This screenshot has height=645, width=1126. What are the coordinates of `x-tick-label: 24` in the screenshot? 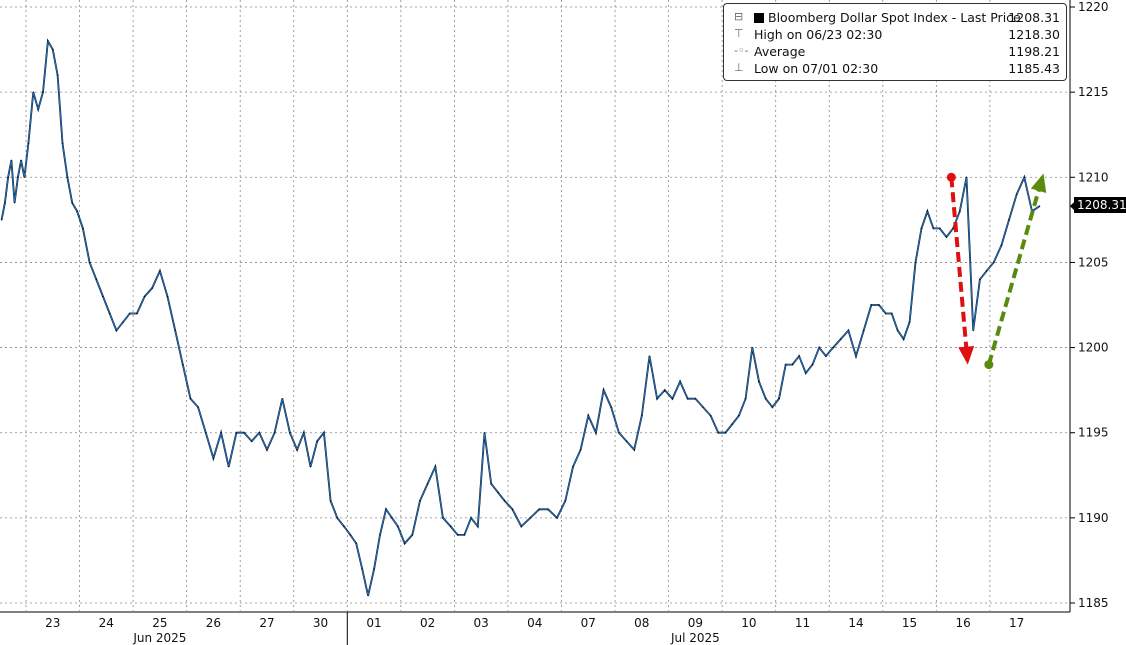 It's located at (106, 623).